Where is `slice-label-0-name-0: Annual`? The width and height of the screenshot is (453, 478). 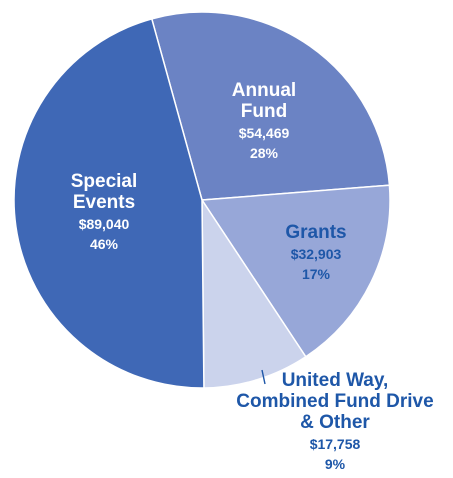
slice-label-0-name-0: Annual is located at coordinates (264, 90).